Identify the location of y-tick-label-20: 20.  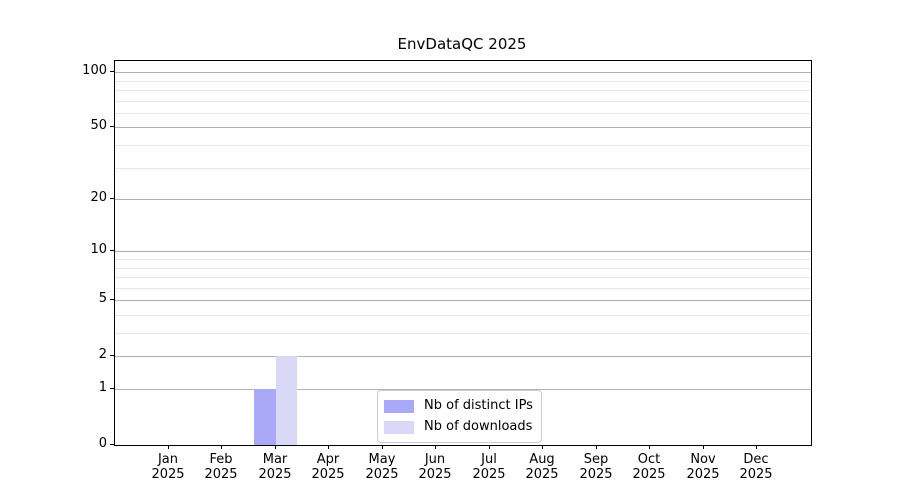
(98, 197).